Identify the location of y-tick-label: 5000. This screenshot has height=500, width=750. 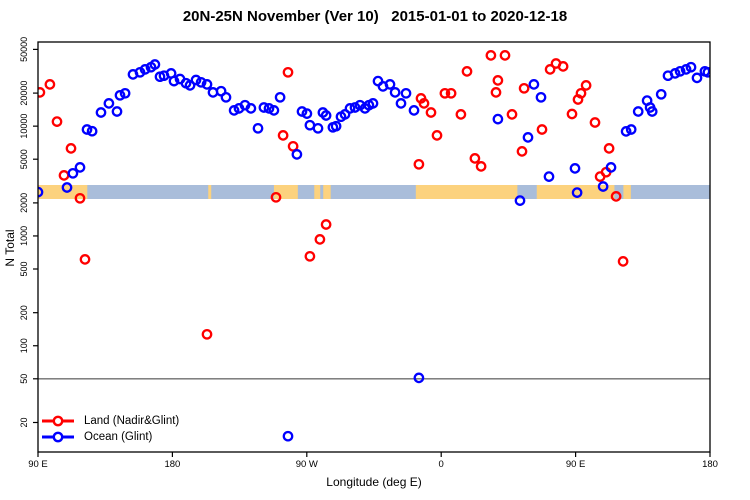
(24, 159).